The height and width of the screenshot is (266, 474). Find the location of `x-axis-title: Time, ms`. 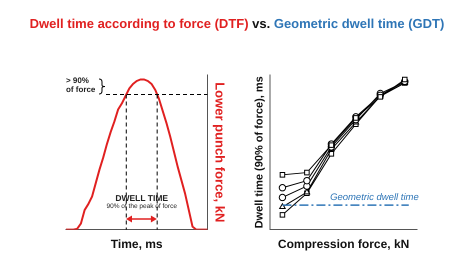

x-axis-title: Time, ms is located at coordinates (136, 244).